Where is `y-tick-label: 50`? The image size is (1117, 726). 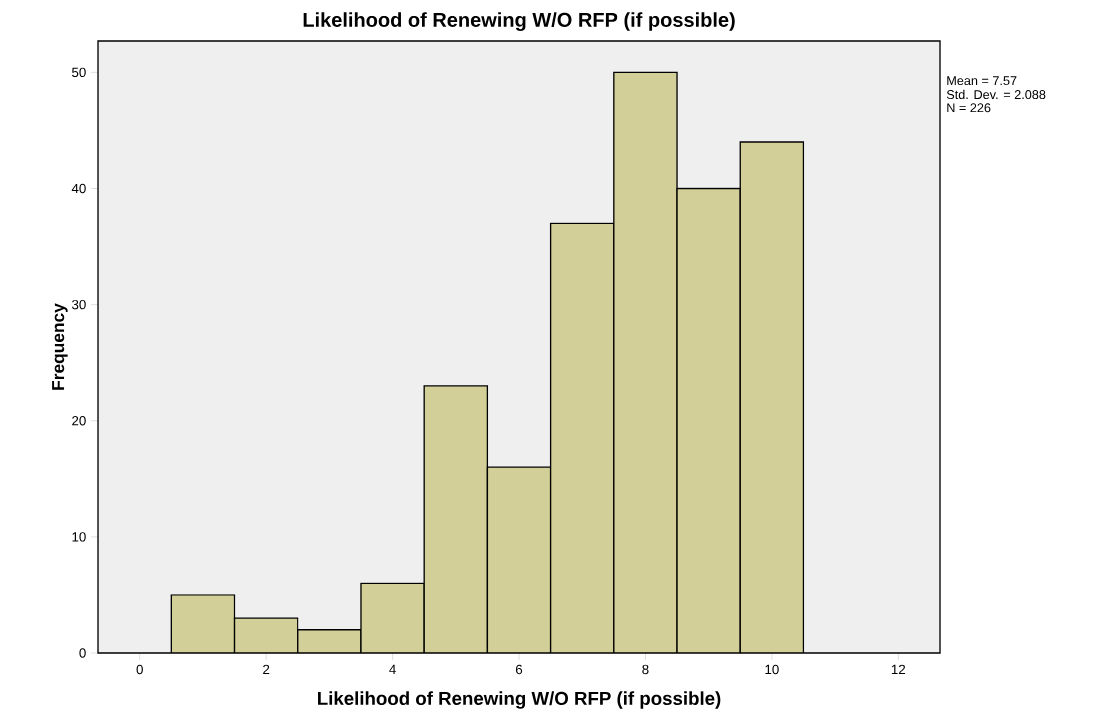 y-tick-label: 50 is located at coordinates (79, 72).